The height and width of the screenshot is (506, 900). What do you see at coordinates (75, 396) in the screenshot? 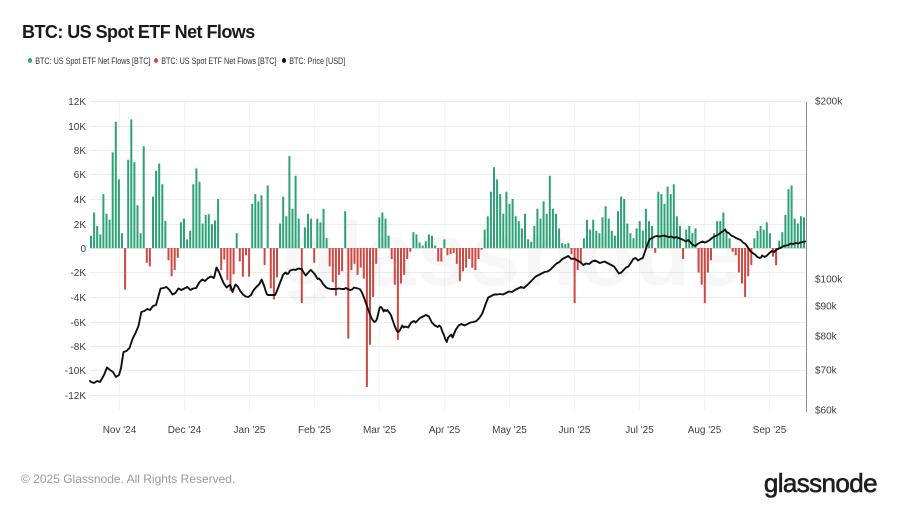
I see `svg-text: -12K` at bounding box center [75, 396].